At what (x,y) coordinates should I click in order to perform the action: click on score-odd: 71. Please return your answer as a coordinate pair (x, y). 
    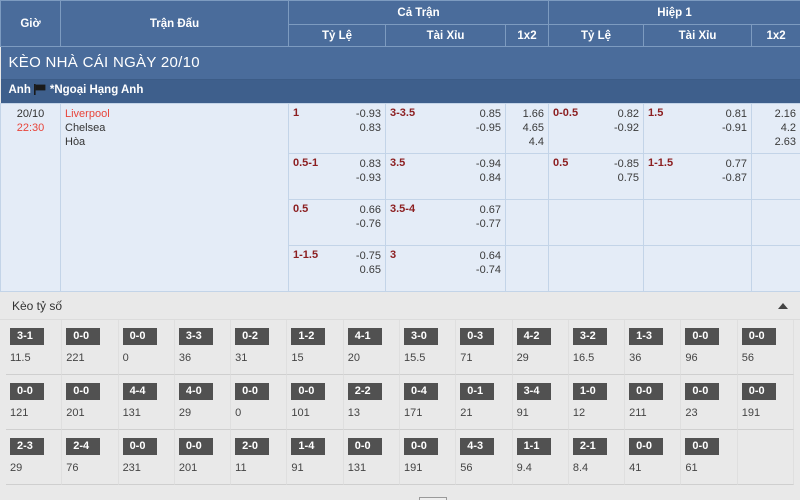
    Looking at the image, I should click on (466, 358).